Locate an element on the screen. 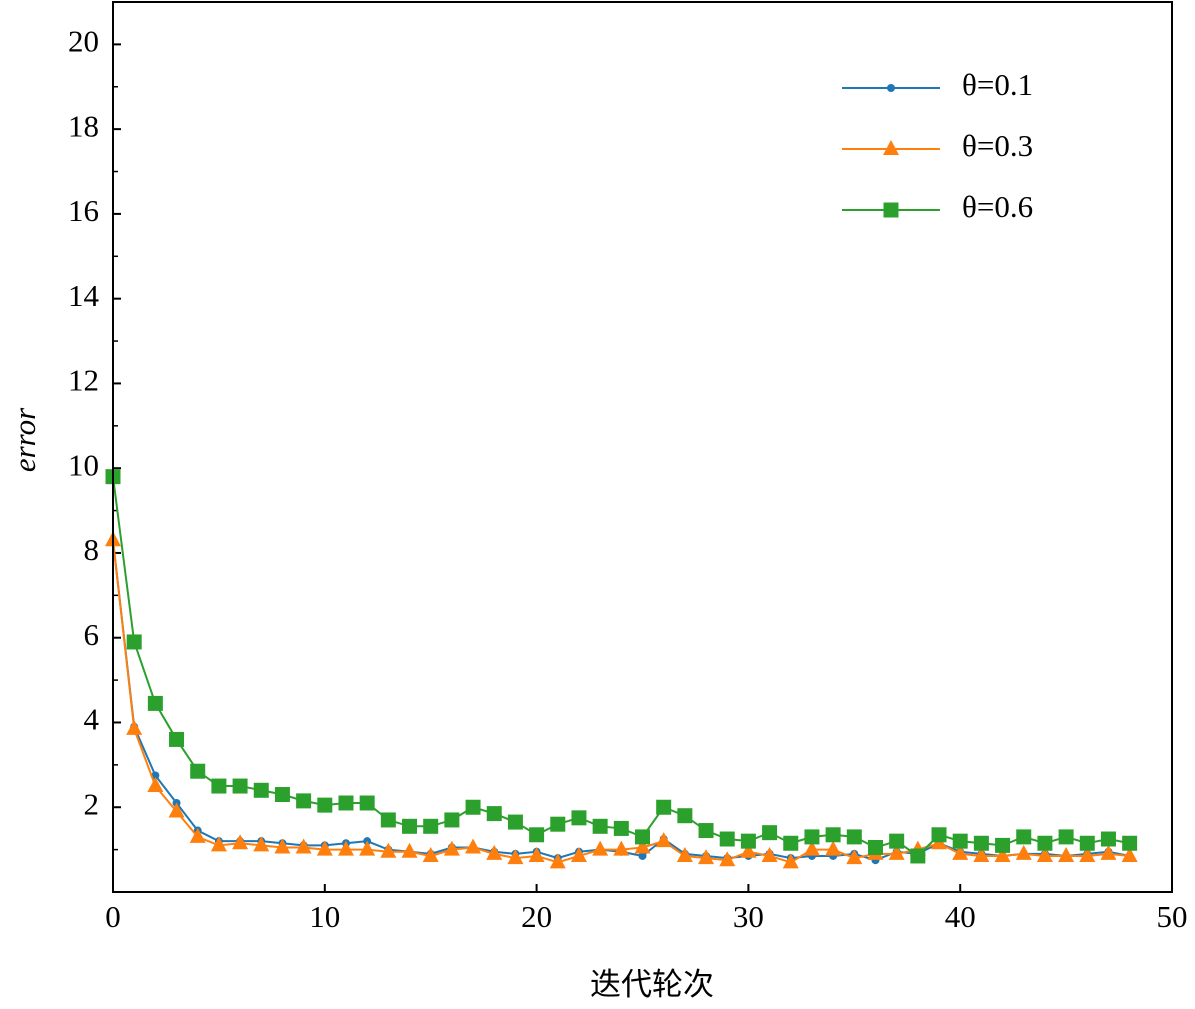 The width and height of the screenshot is (1195, 1009). x-axis-label: 迭代轮次 is located at coordinates (652, 984).